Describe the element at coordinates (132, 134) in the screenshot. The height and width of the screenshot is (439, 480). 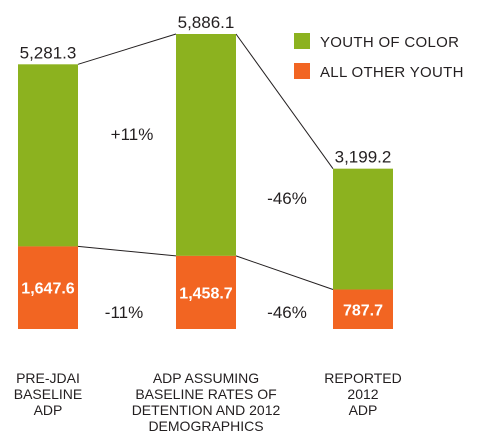
I see `change-total-1: +11%` at that location.